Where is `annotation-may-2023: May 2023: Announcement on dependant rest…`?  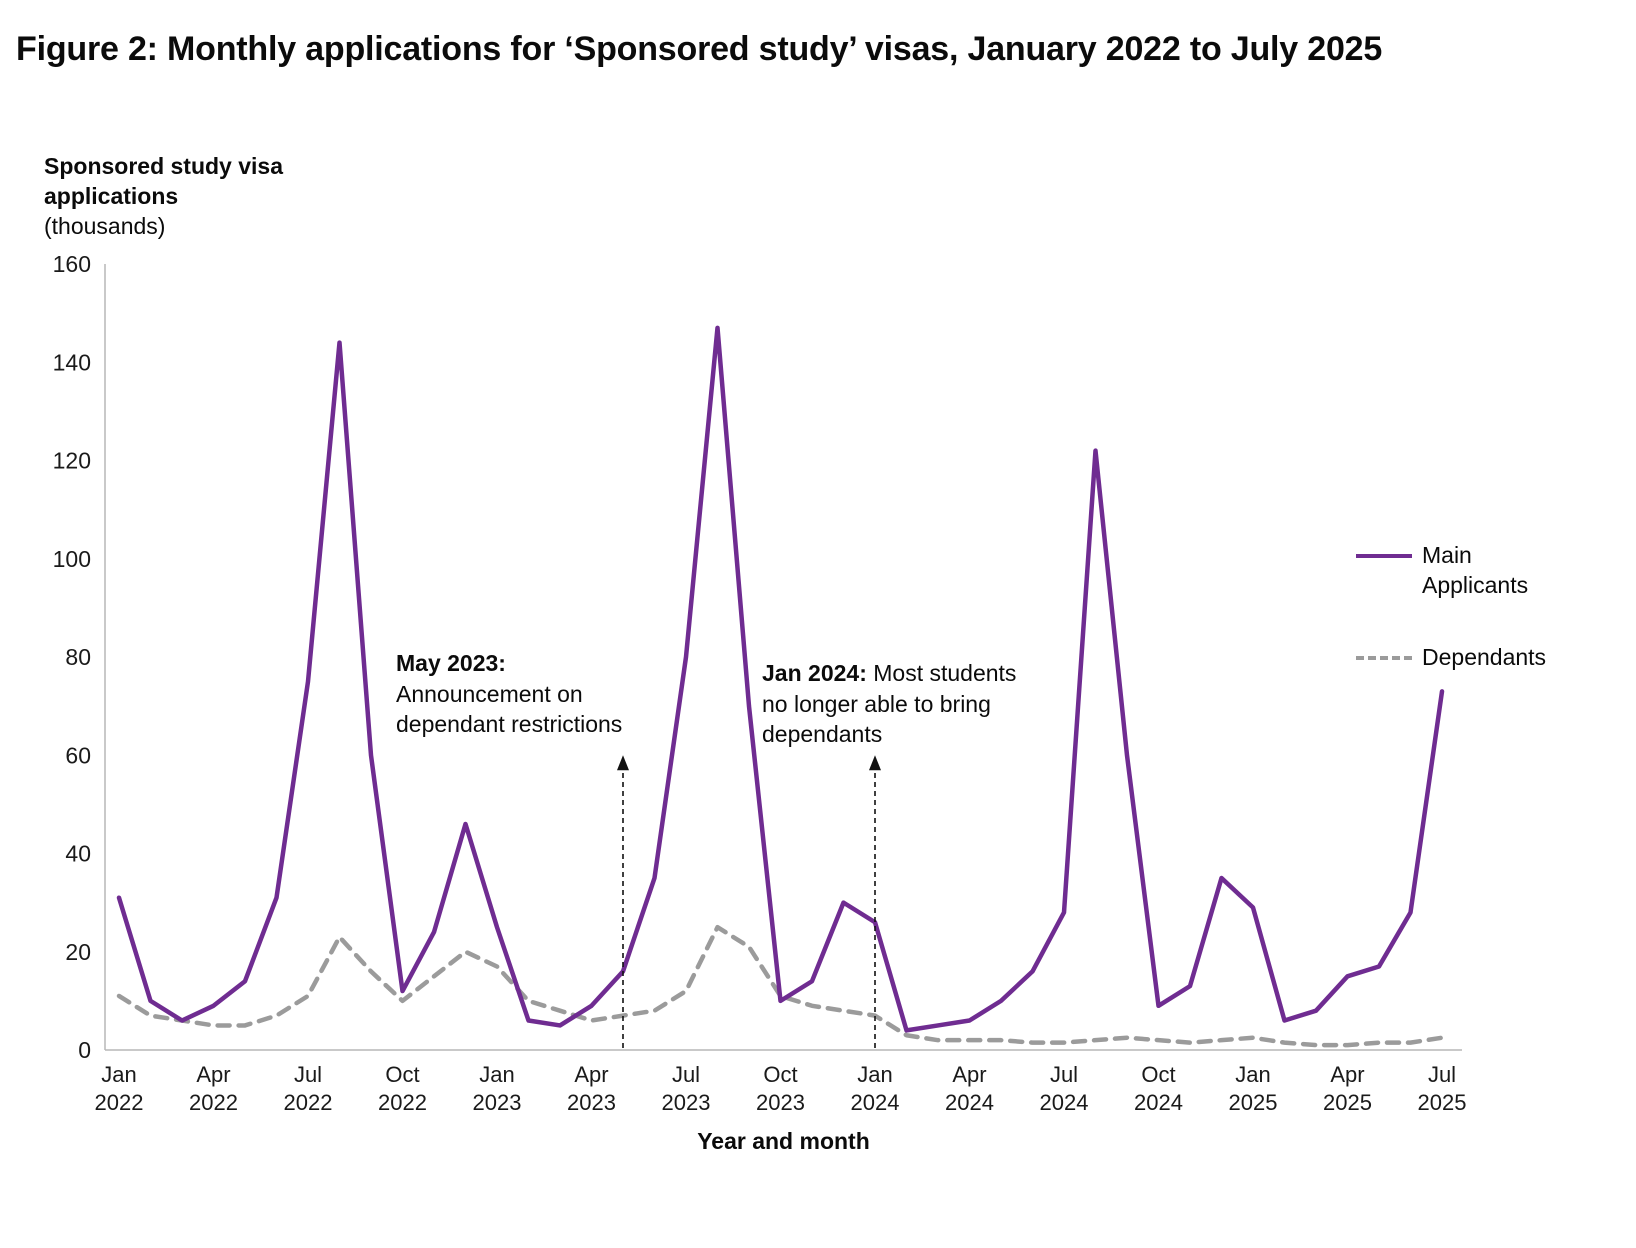
annotation-may-2023: May 2023: Announcement on dependant rest… is located at coordinates (522, 694).